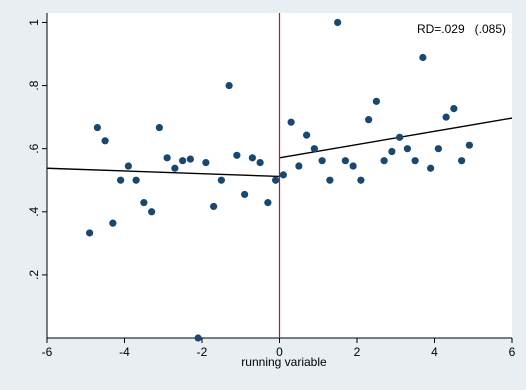 Image resolution: width=526 pixels, height=390 pixels. What do you see at coordinates (202, 352) in the screenshot?
I see `x-tick-label: -2` at bounding box center [202, 352].